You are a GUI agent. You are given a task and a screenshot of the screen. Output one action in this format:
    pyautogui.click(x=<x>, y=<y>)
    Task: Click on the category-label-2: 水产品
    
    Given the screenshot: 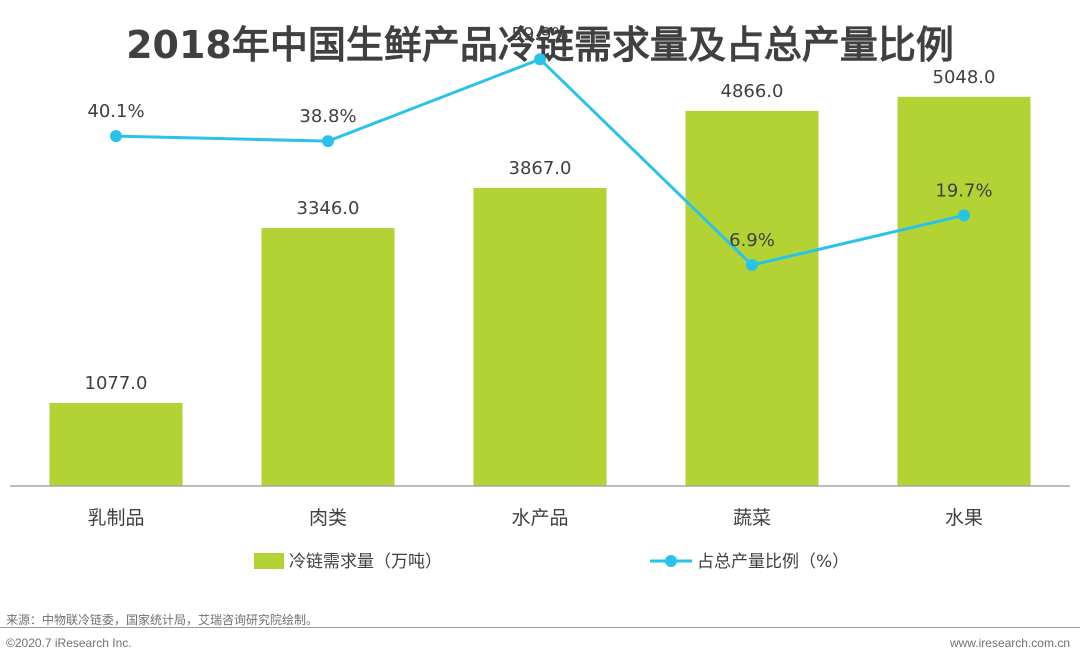 What is the action you would take?
    pyautogui.click(x=539, y=518)
    